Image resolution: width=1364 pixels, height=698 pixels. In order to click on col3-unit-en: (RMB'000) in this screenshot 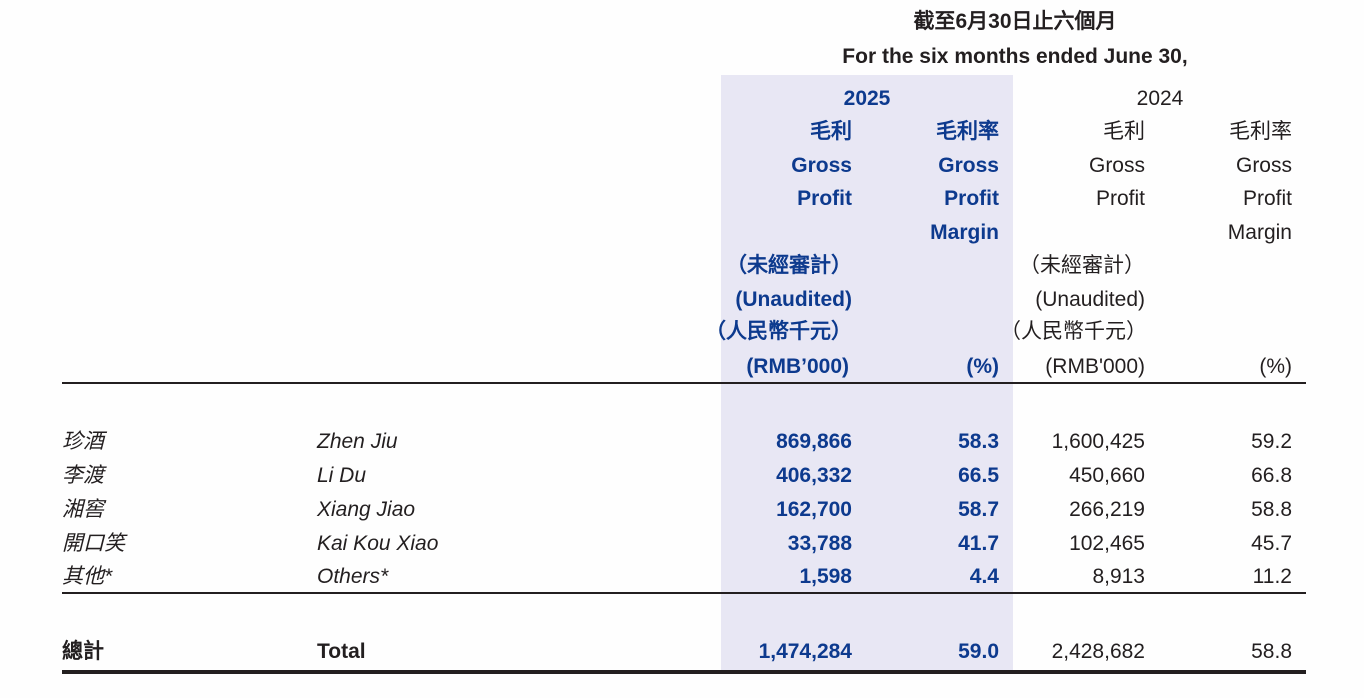, I will do `click(1095, 366)`.